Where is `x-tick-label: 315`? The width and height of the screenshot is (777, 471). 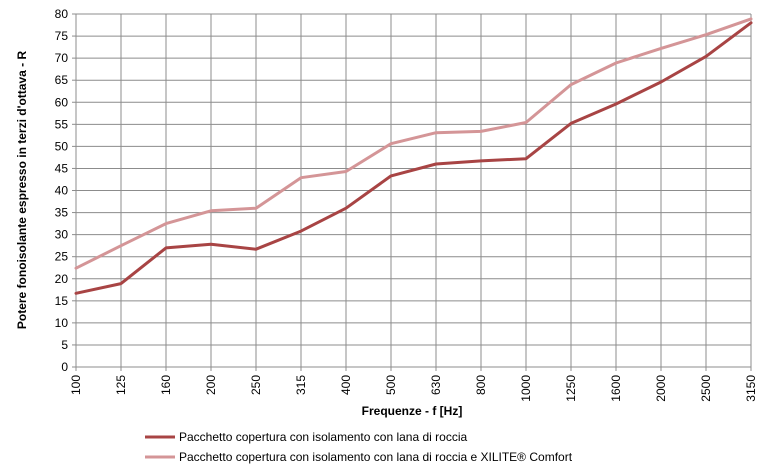
x-tick-label: 315 is located at coordinates (301, 385).